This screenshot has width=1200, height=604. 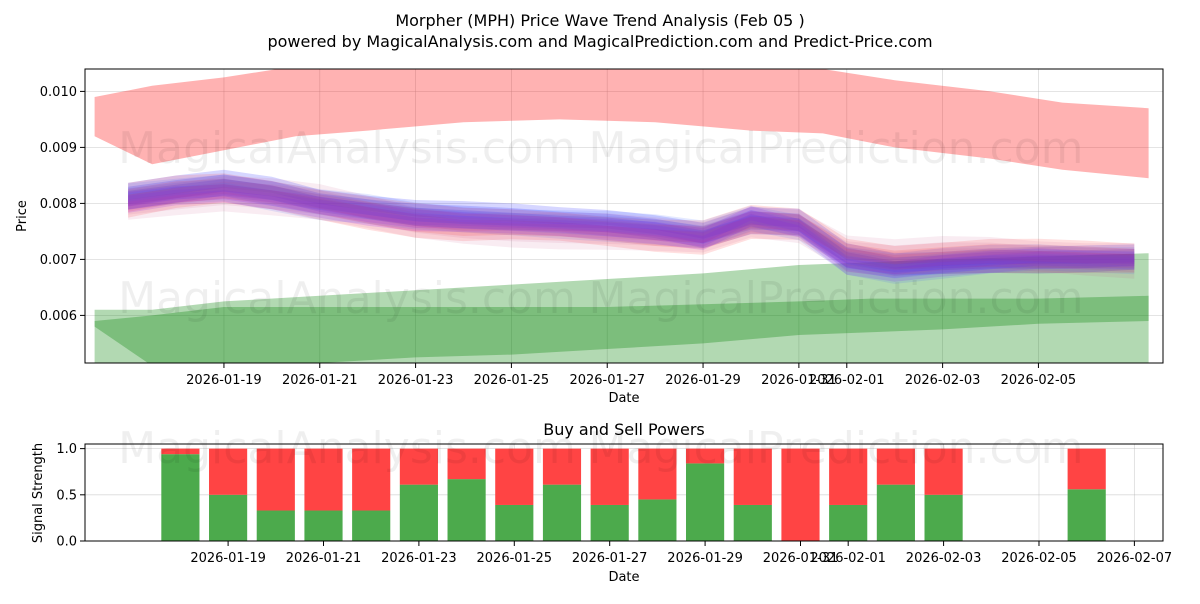 I want to click on price-x-tick-label: 2026-02-03, so click(x=943, y=380).